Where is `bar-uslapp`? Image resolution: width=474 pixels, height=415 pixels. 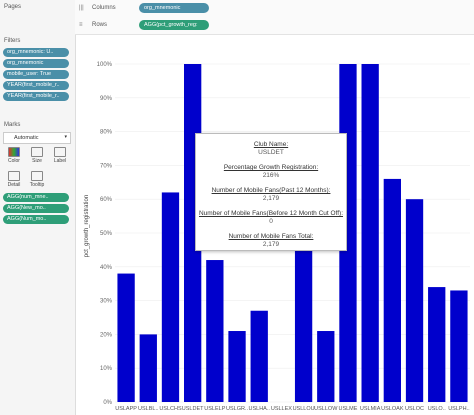
bar-uslapp is located at coordinates (126, 337).